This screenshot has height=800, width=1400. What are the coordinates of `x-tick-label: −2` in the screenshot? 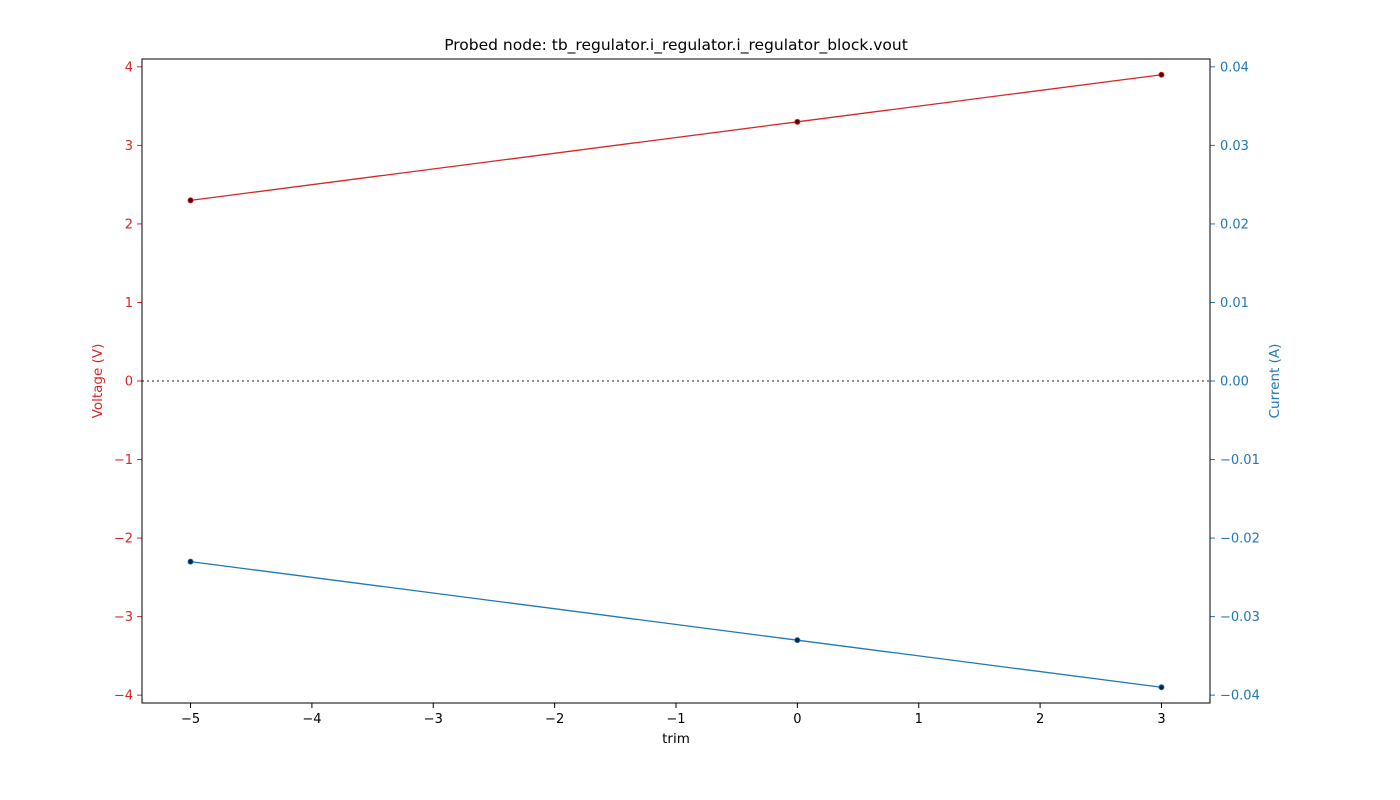 It's located at (554, 719).